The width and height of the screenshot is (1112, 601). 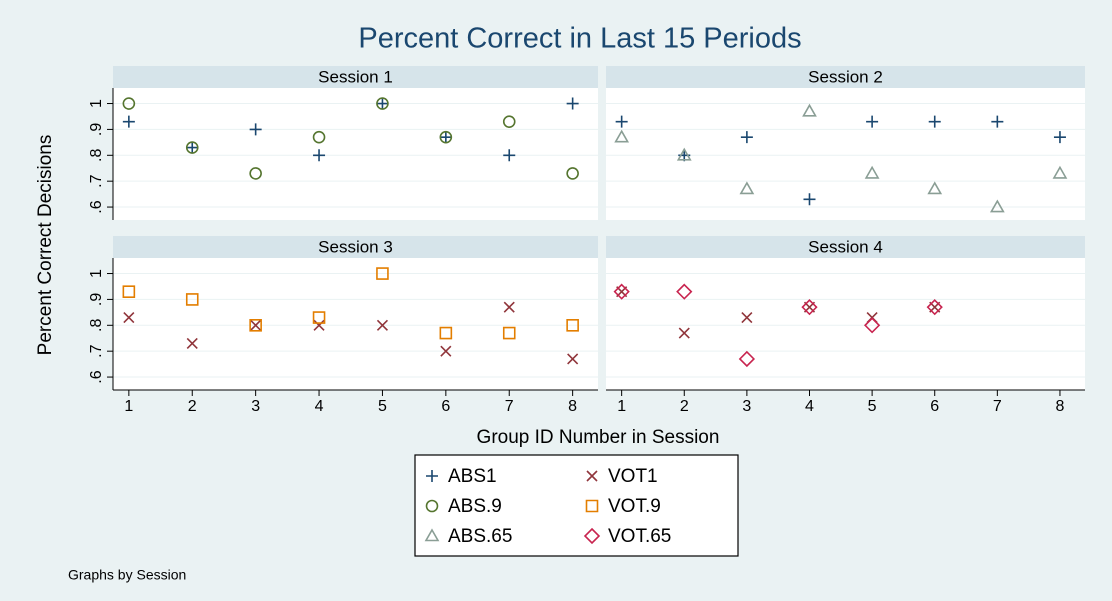 I want to click on chart-title: Percent Correct in Last 15 Periods, so click(x=579, y=39).